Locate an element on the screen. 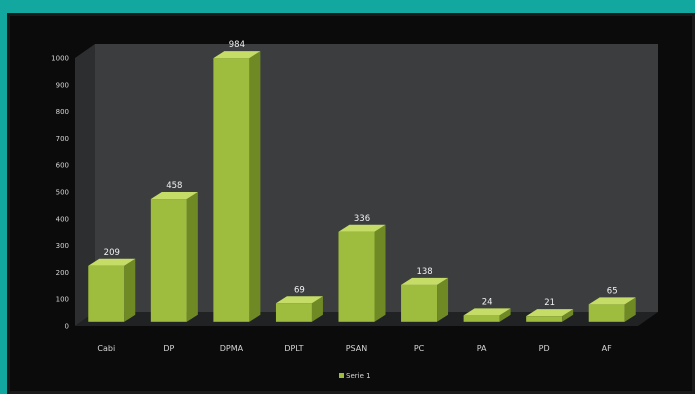  x-tick-label: PD is located at coordinates (544, 348).